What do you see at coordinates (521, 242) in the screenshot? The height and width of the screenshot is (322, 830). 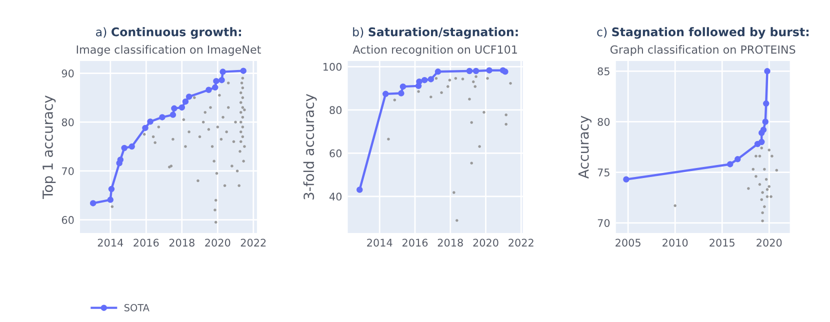 I see `x-tick-label: 2022` at bounding box center [521, 242].